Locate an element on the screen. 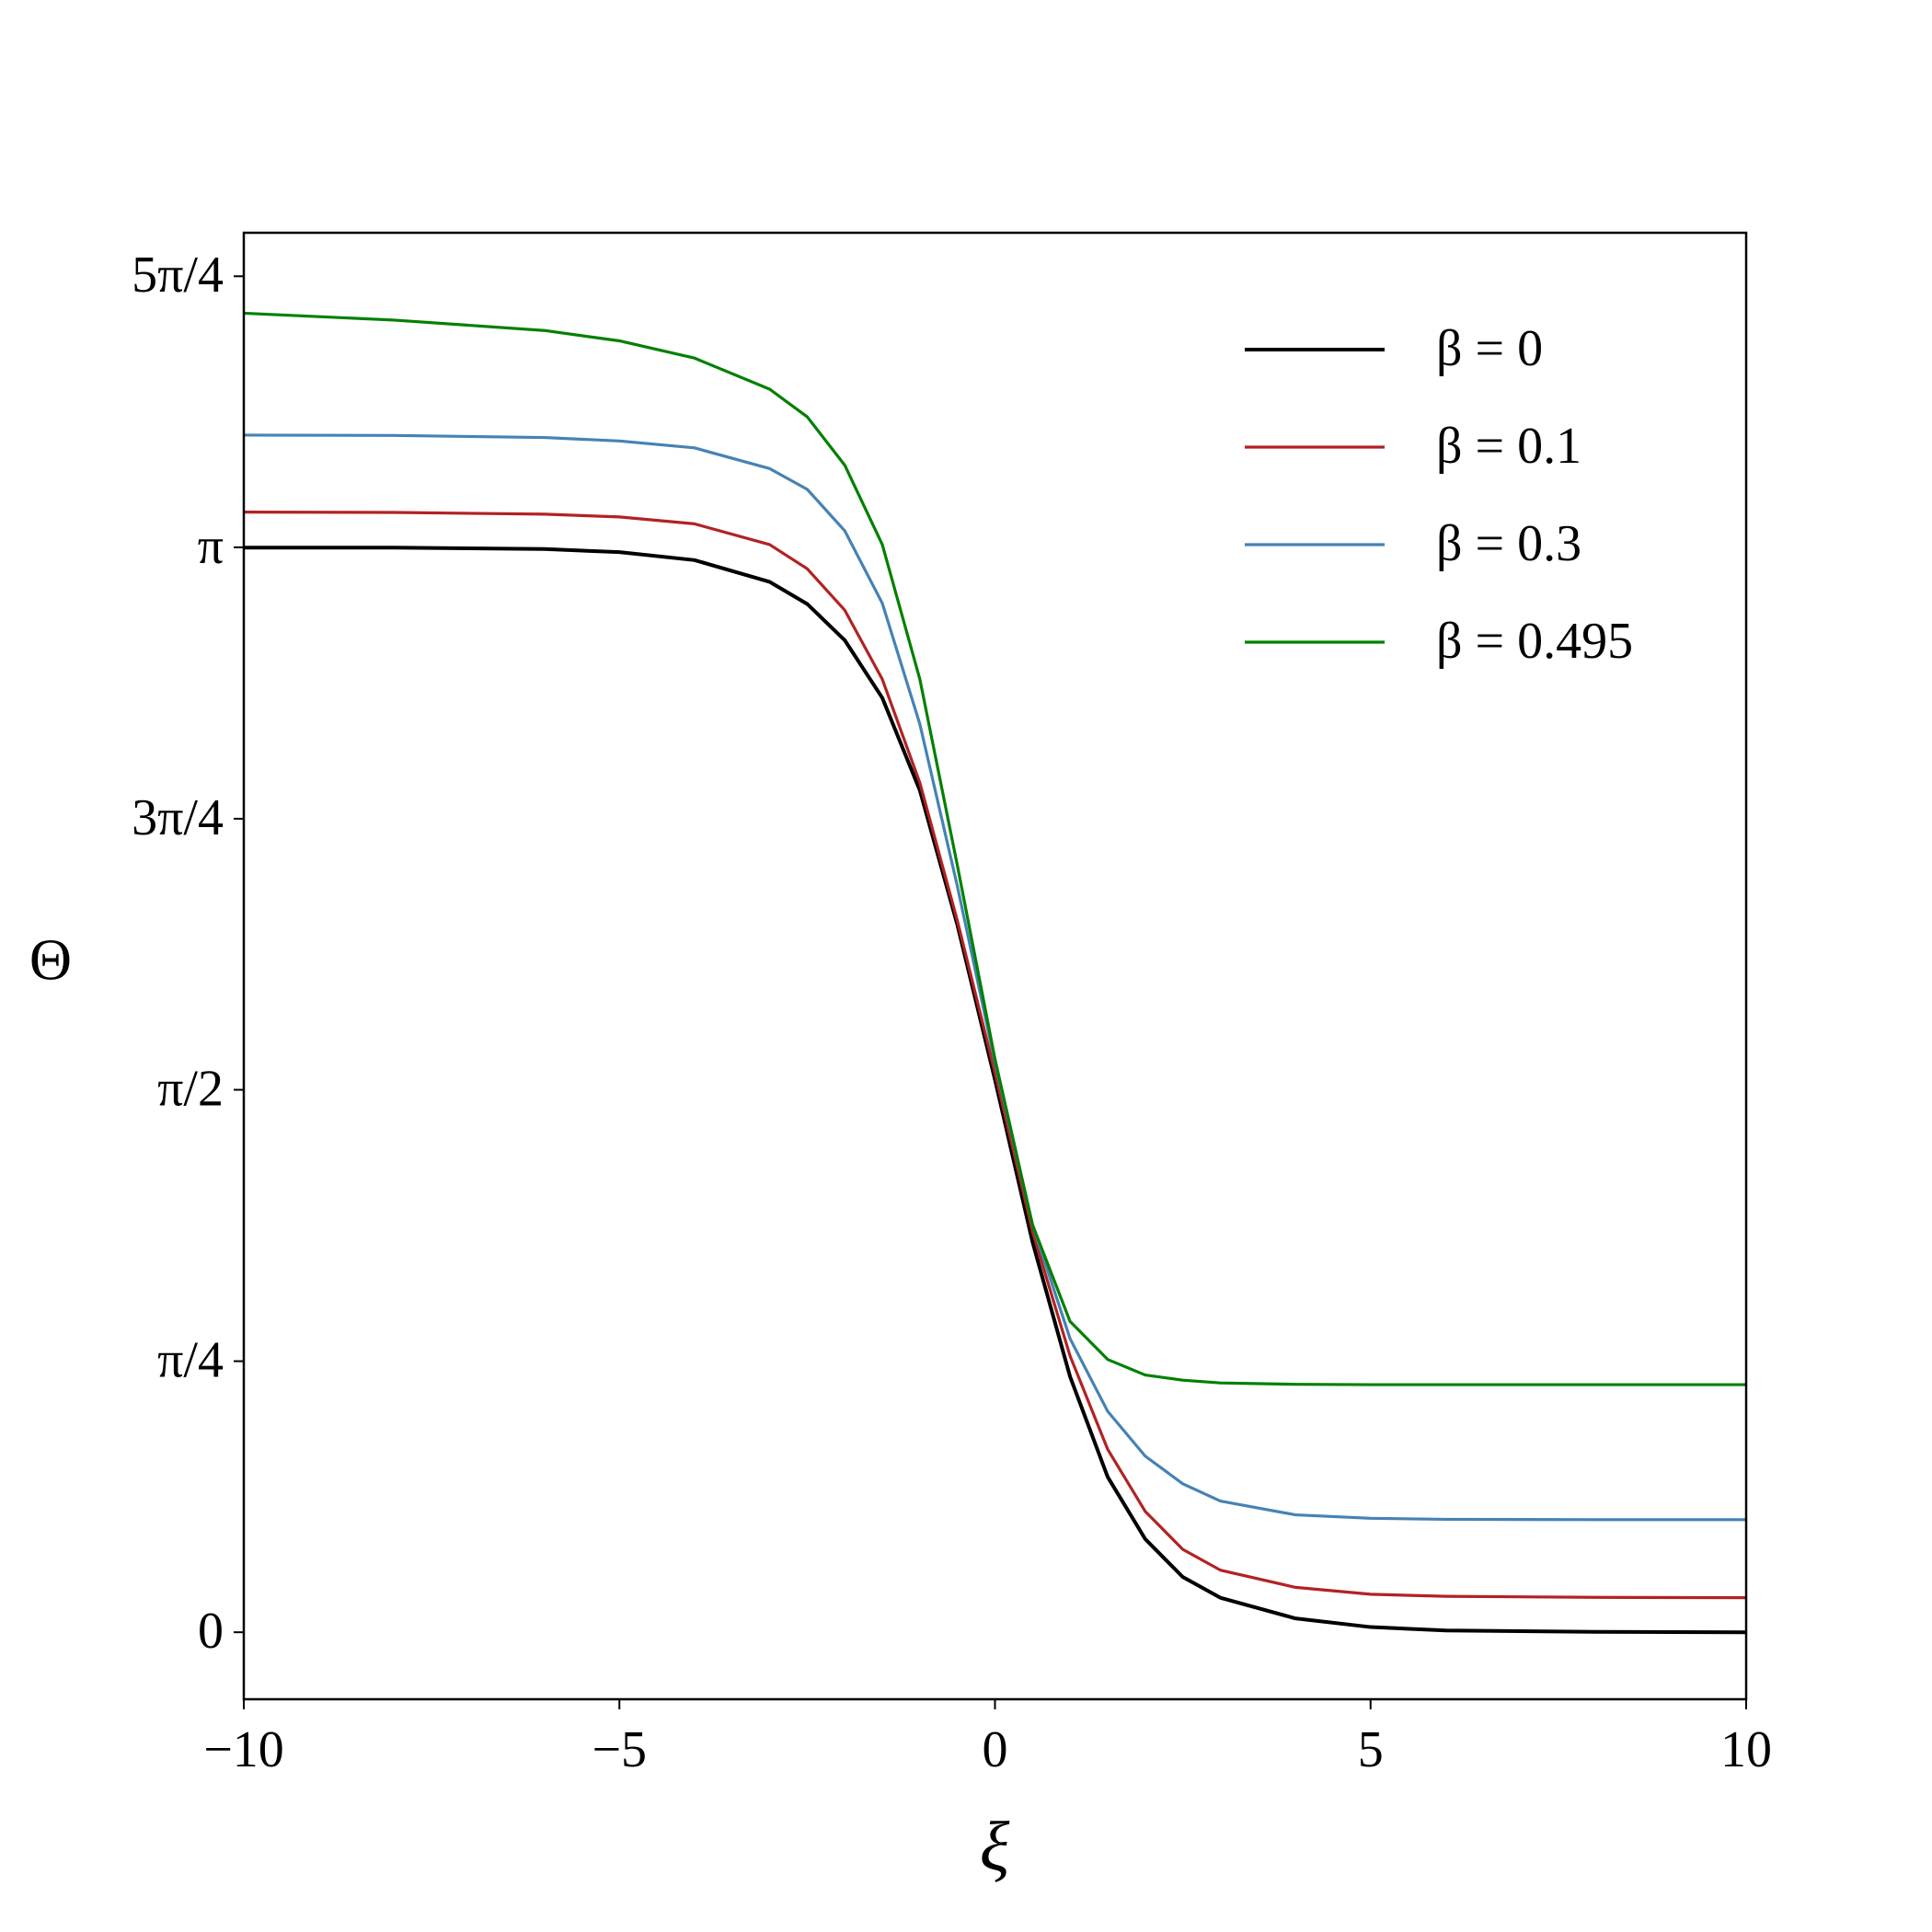 Image resolution: width=1932 pixels, height=1932 pixels. y-tick-label: 3π/4 is located at coordinates (178, 817).